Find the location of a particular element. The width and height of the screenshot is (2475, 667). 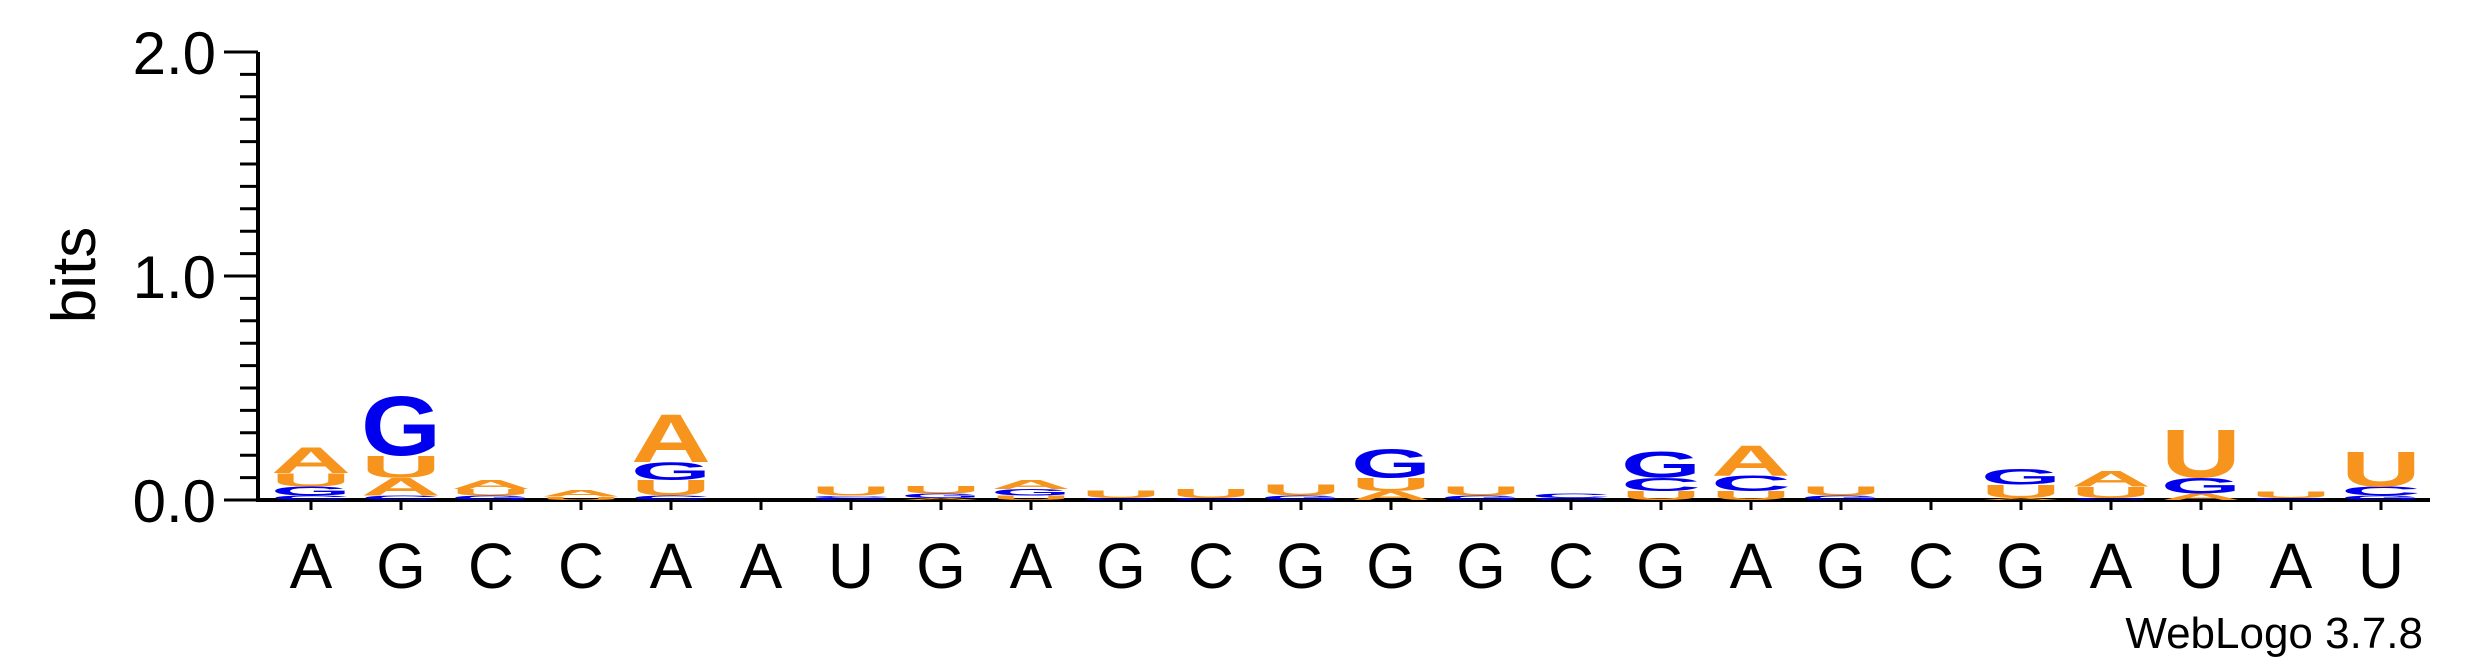

y-tick-label: 0.0 is located at coordinates (174, 501).